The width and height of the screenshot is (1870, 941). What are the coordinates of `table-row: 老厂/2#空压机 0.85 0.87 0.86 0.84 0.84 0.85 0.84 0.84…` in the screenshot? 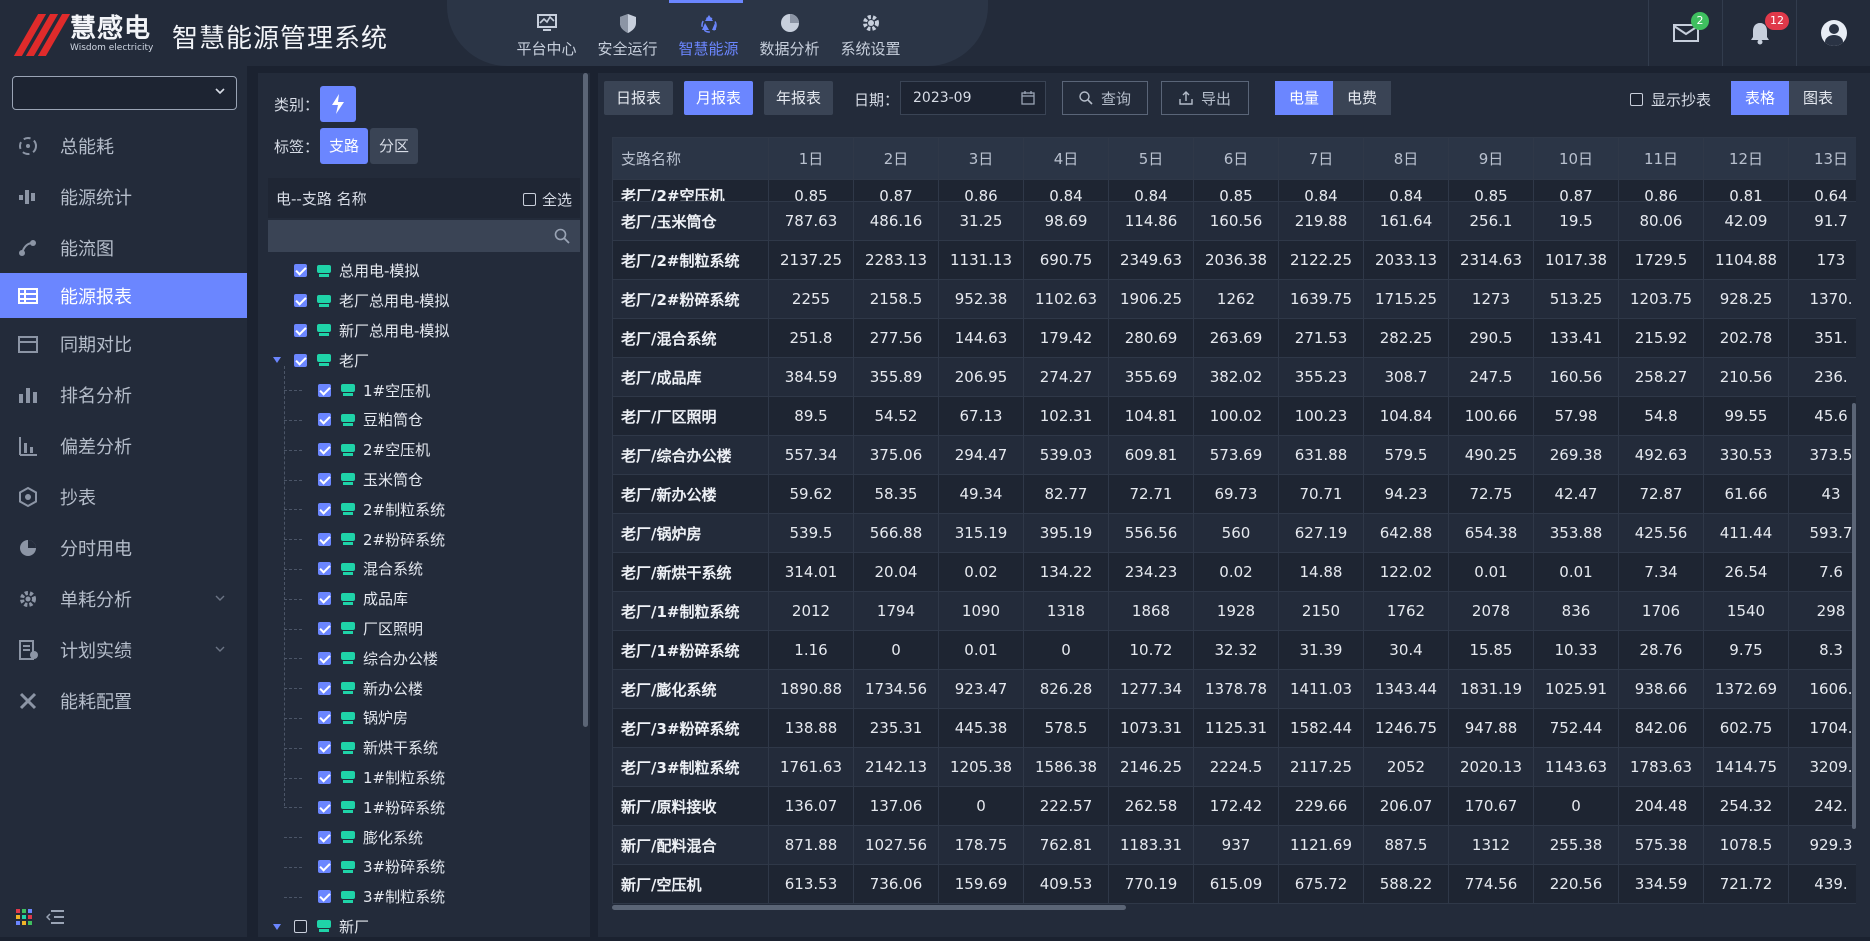 It's located at (1234, 190).